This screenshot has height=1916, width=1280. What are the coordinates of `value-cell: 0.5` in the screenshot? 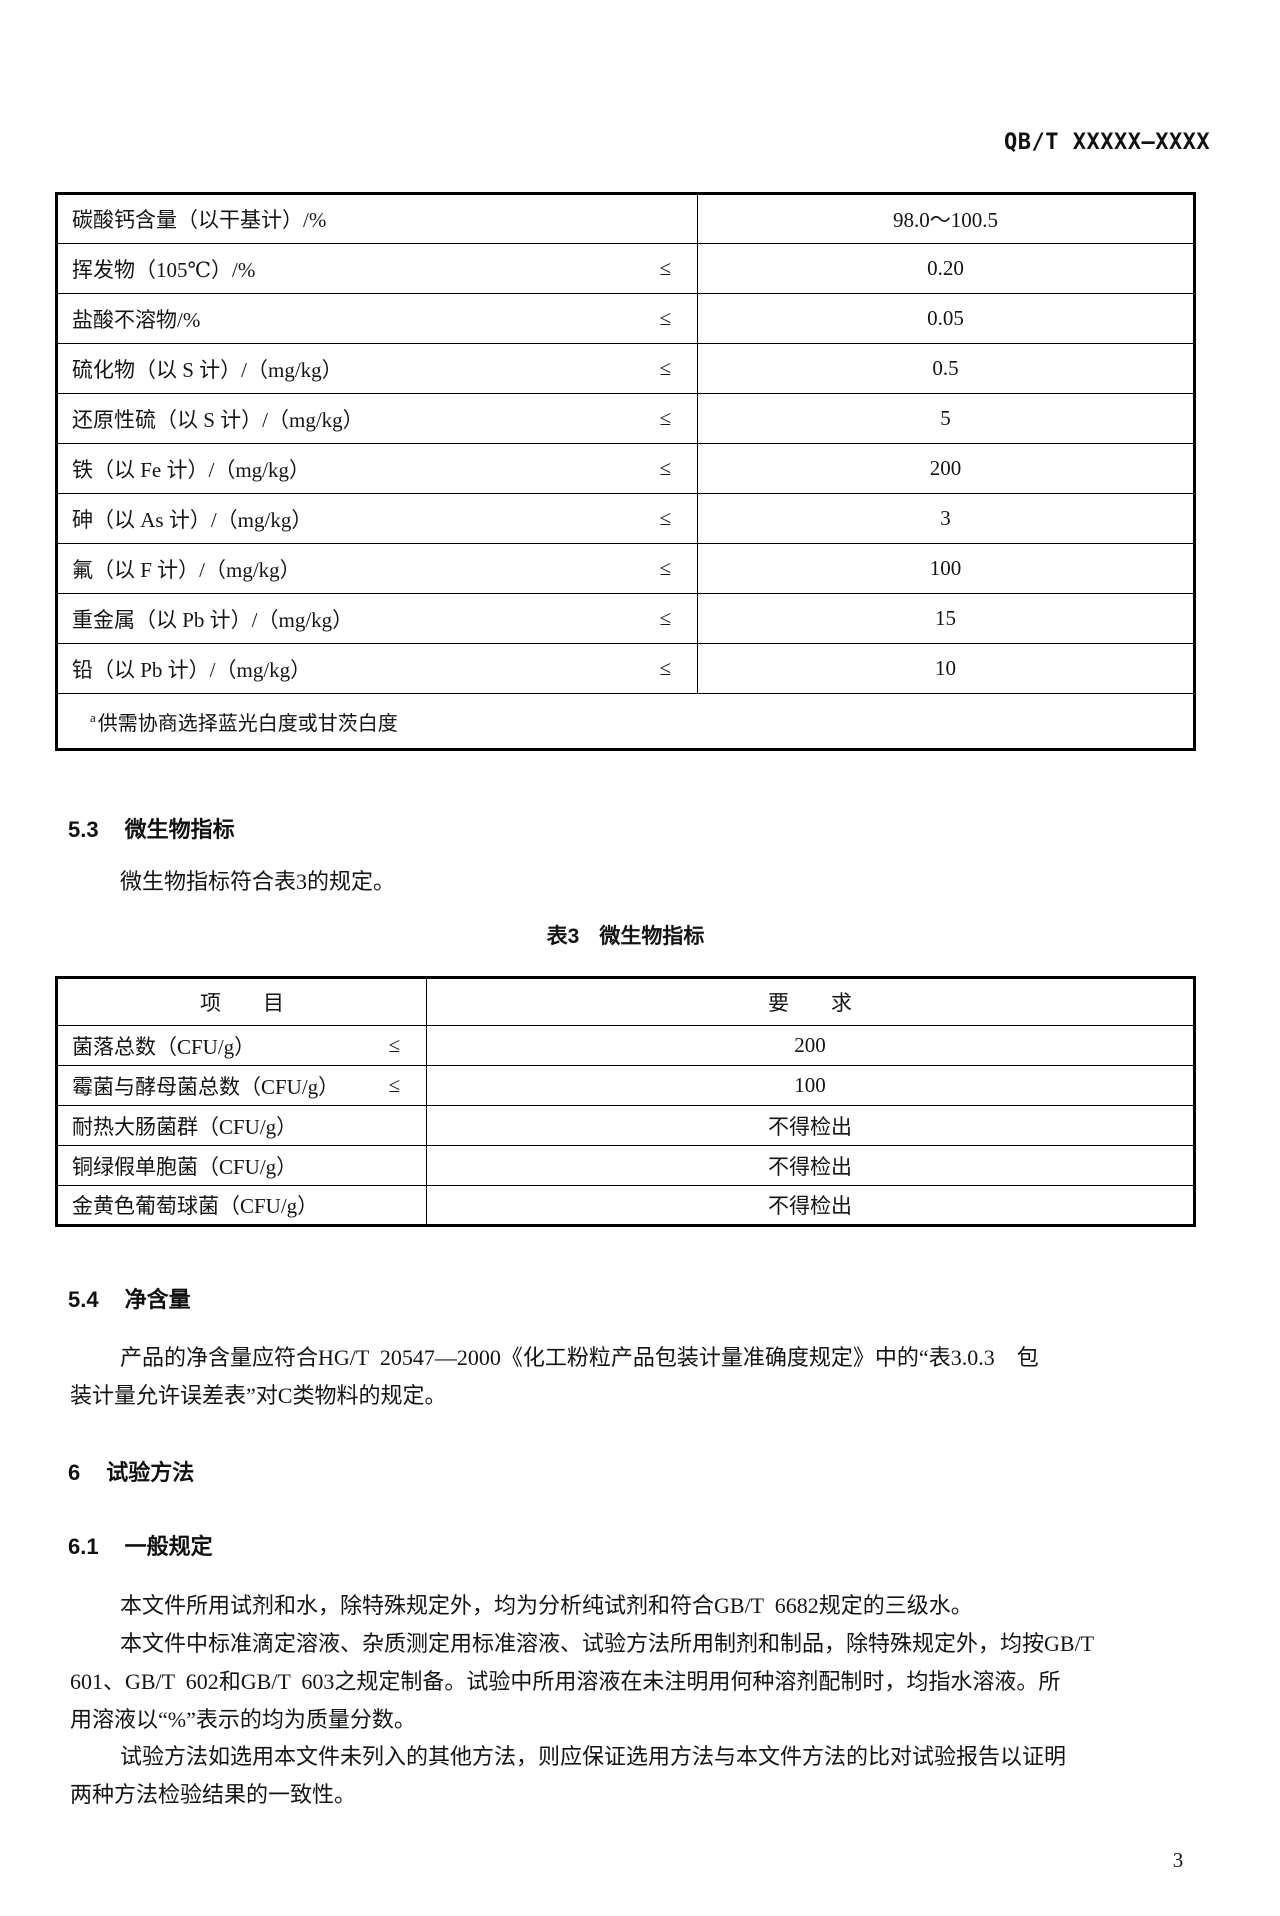 It's located at (946, 368).